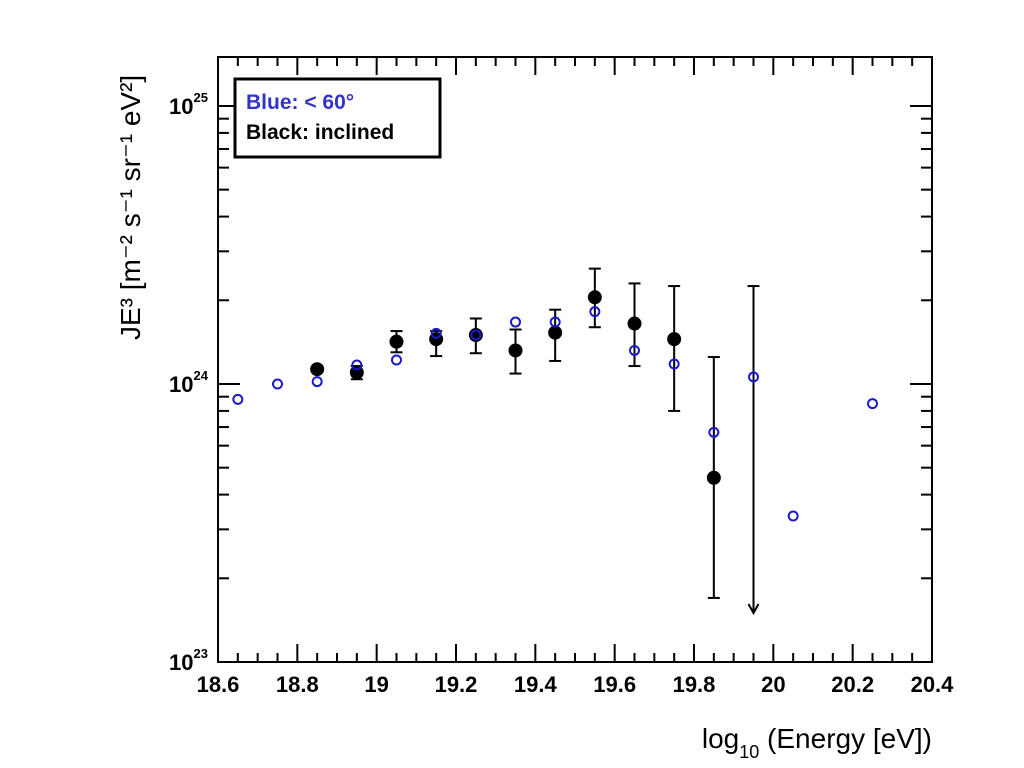 The height and width of the screenshot is (768, 1024). Describe the element at coordinates (188, 660) in the screenshot. I see `y-tick-label: 1023` at that location.